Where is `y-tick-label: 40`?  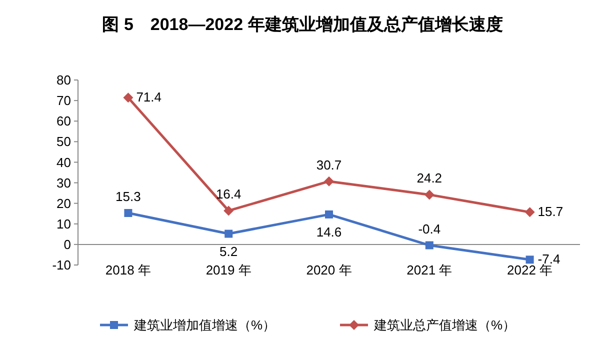
y-tick-label: 40 is located at coordinates (63, 162).